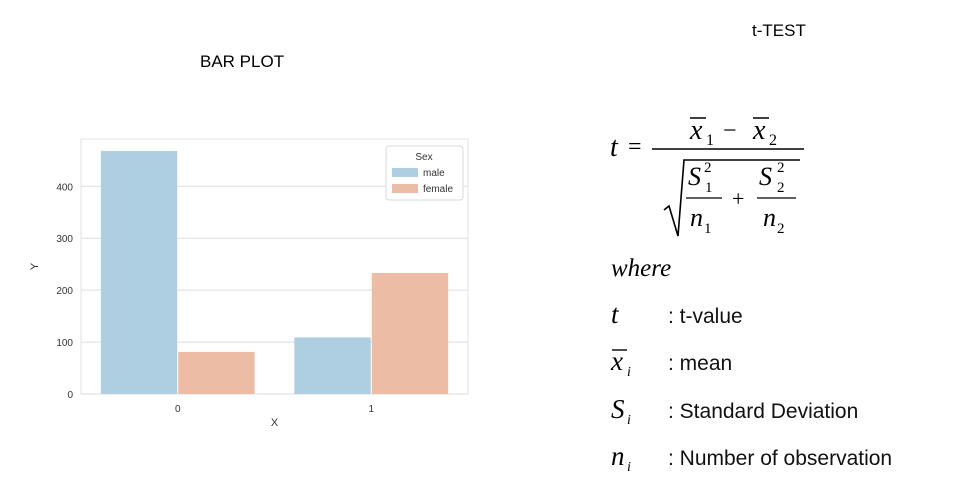 This screenshot has width=953, height=494. What do you see at coordinates (773, 140) in the screenshot?
I see `formula-x2-sub: 2` at bounding box center [773, 140].